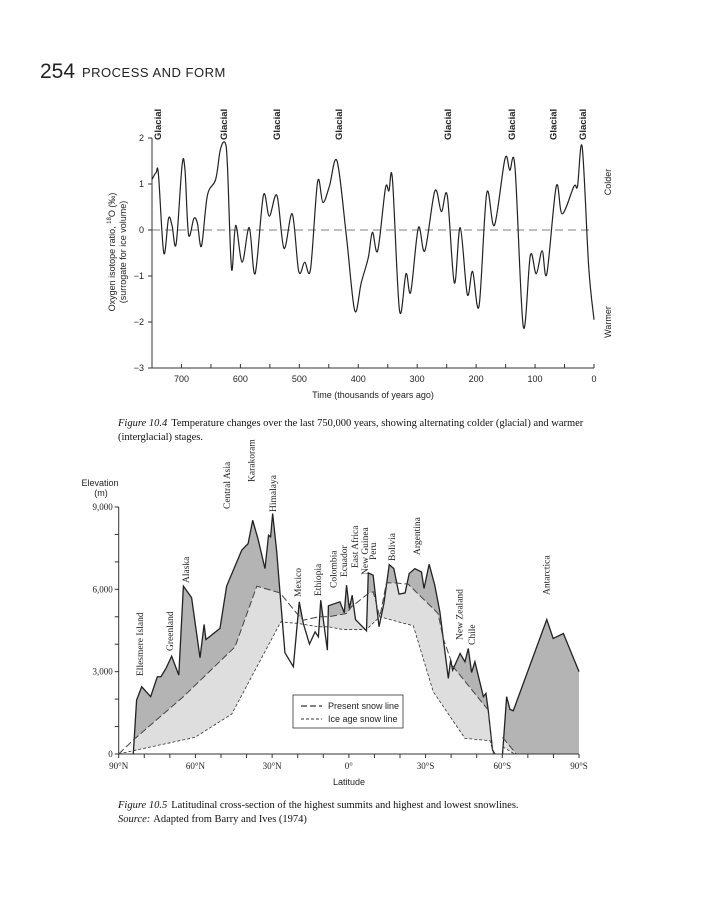 This screenshot has height=900, width=710. I want to click on y-tick-label: −1, so click(139, 276).